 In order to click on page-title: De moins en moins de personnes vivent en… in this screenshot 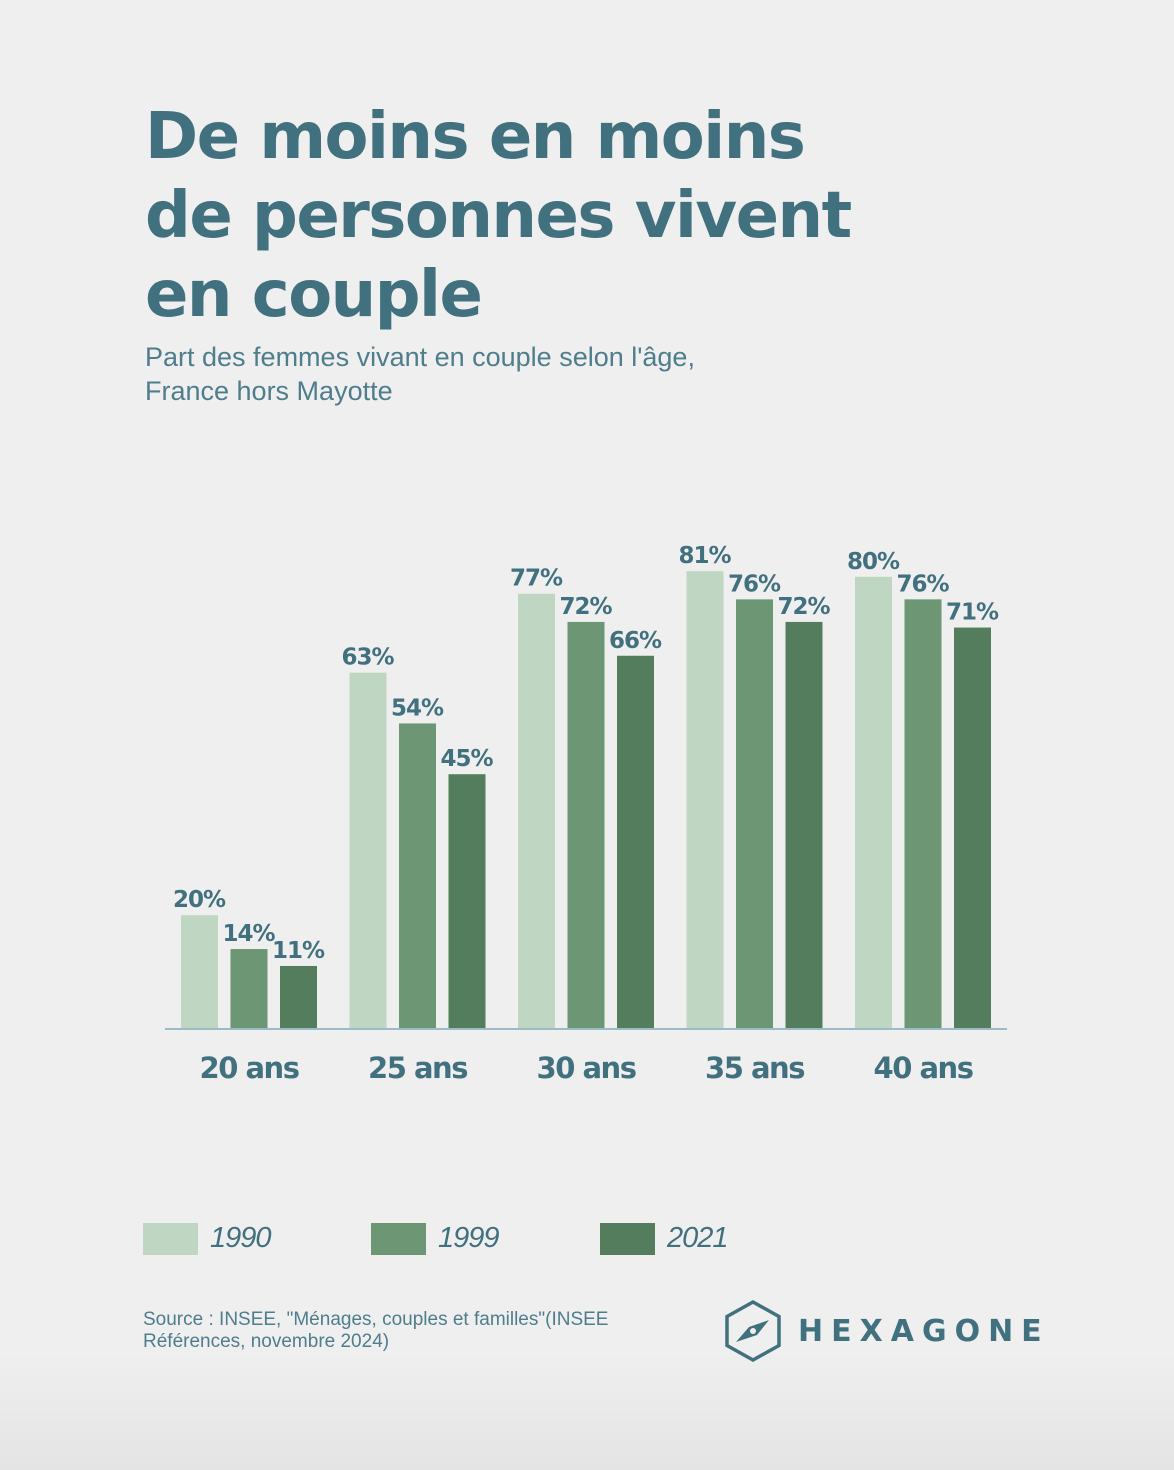, I will do `click(498, 216)`.